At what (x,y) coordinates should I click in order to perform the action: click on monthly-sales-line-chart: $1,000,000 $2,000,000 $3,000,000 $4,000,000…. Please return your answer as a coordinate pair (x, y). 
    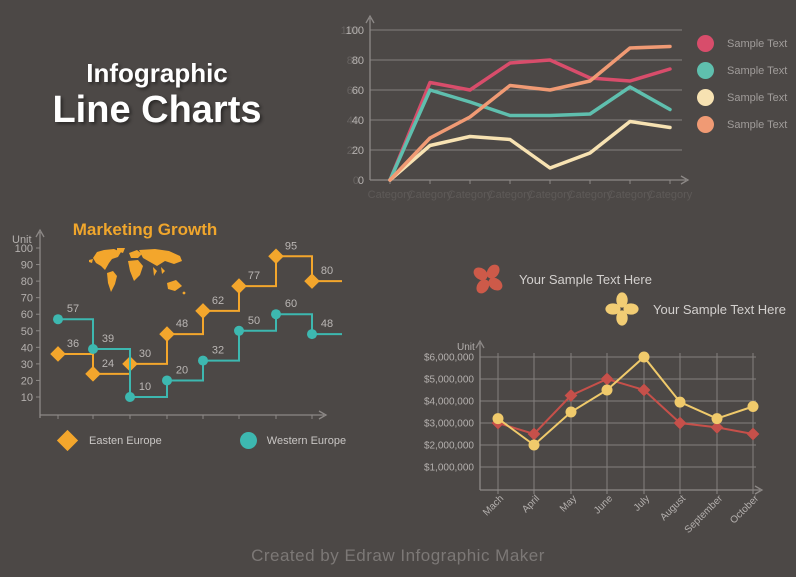
    Looking at the image, I should click on (594, 437).